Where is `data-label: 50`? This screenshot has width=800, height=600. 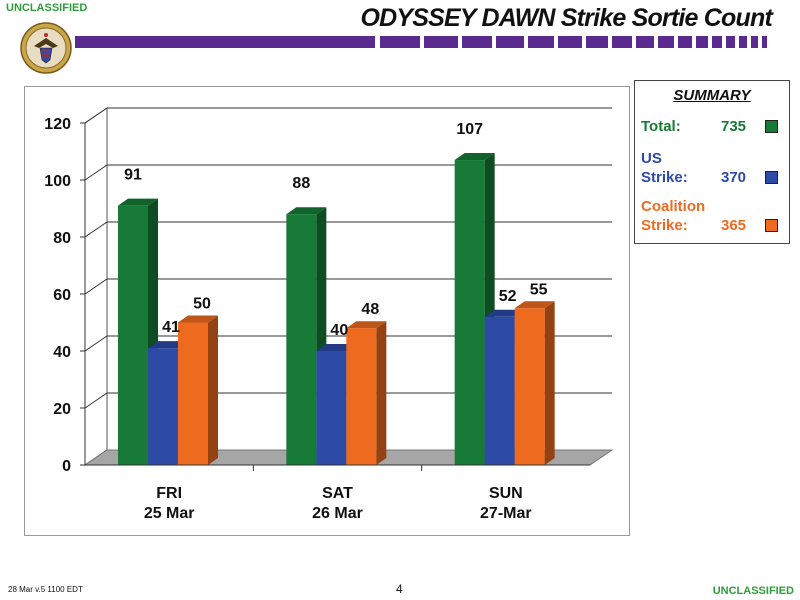 data-label: 50 is located at coordinates (202, 304).